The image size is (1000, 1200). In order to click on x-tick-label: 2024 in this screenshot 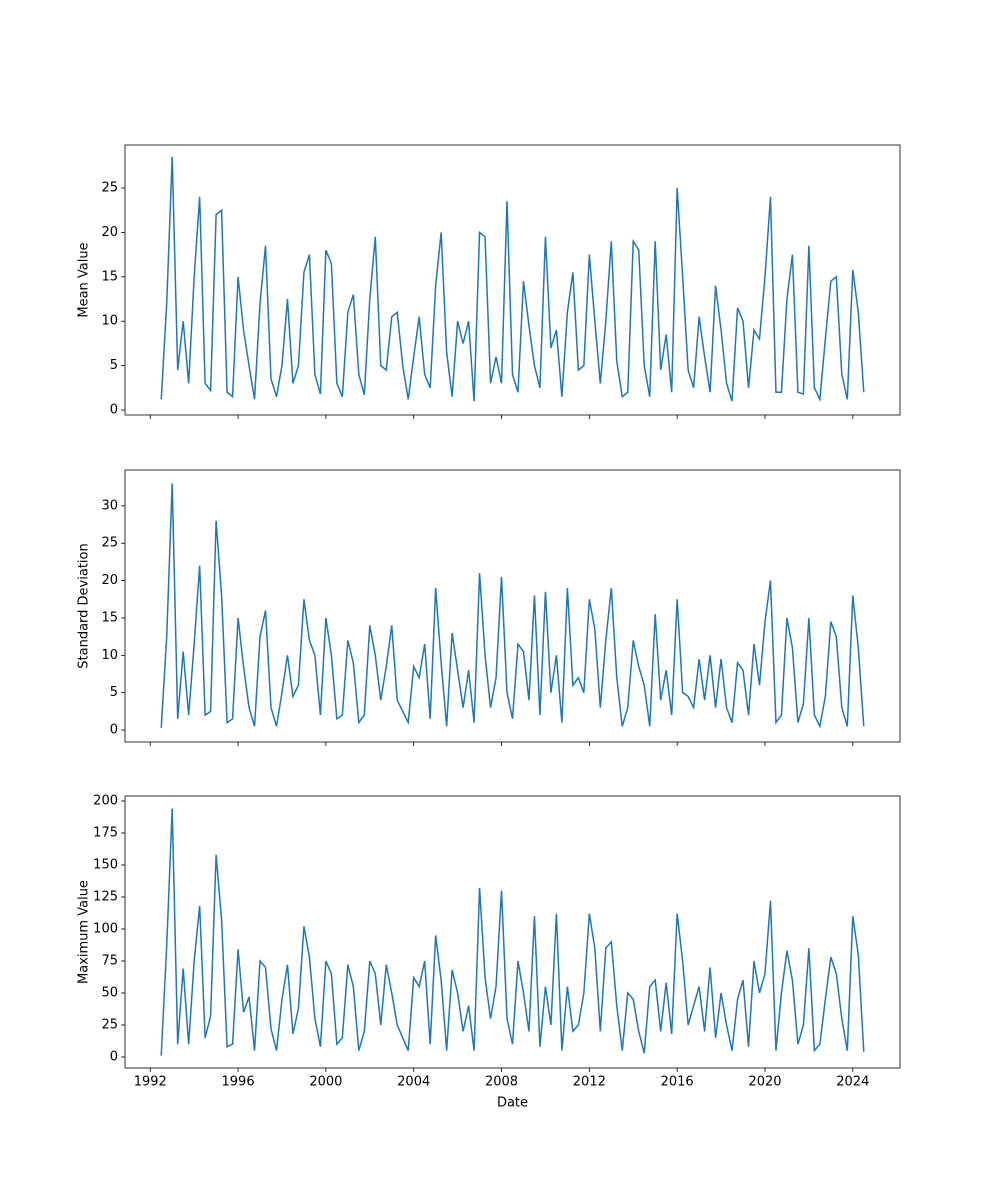, I will do `click(852, 1082)`.